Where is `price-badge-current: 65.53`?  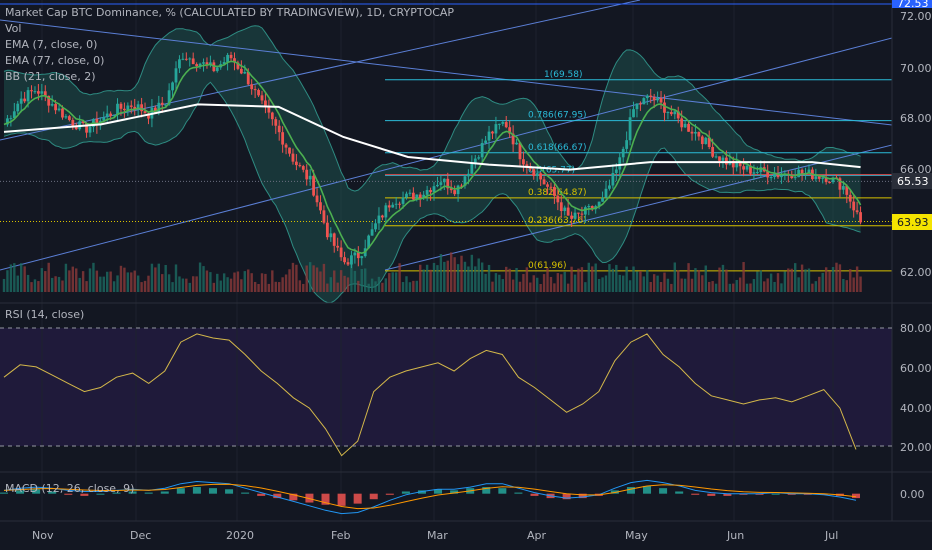 price-badge-current: 65.53 is located at coordinates (913, 181).